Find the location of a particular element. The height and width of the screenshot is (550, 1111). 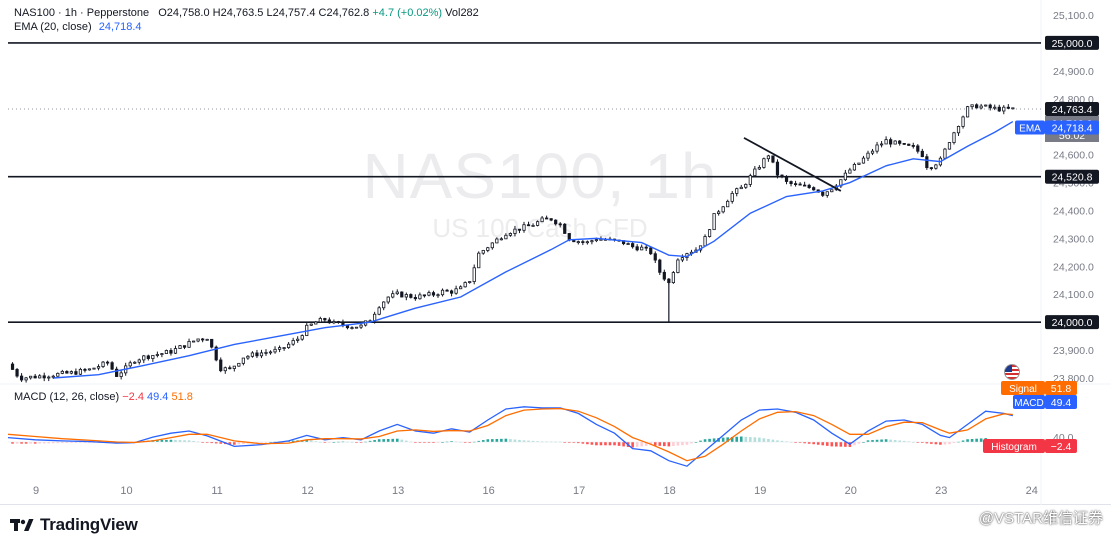

tradingview-logo: TradingView is located at coordinates (74, 525).